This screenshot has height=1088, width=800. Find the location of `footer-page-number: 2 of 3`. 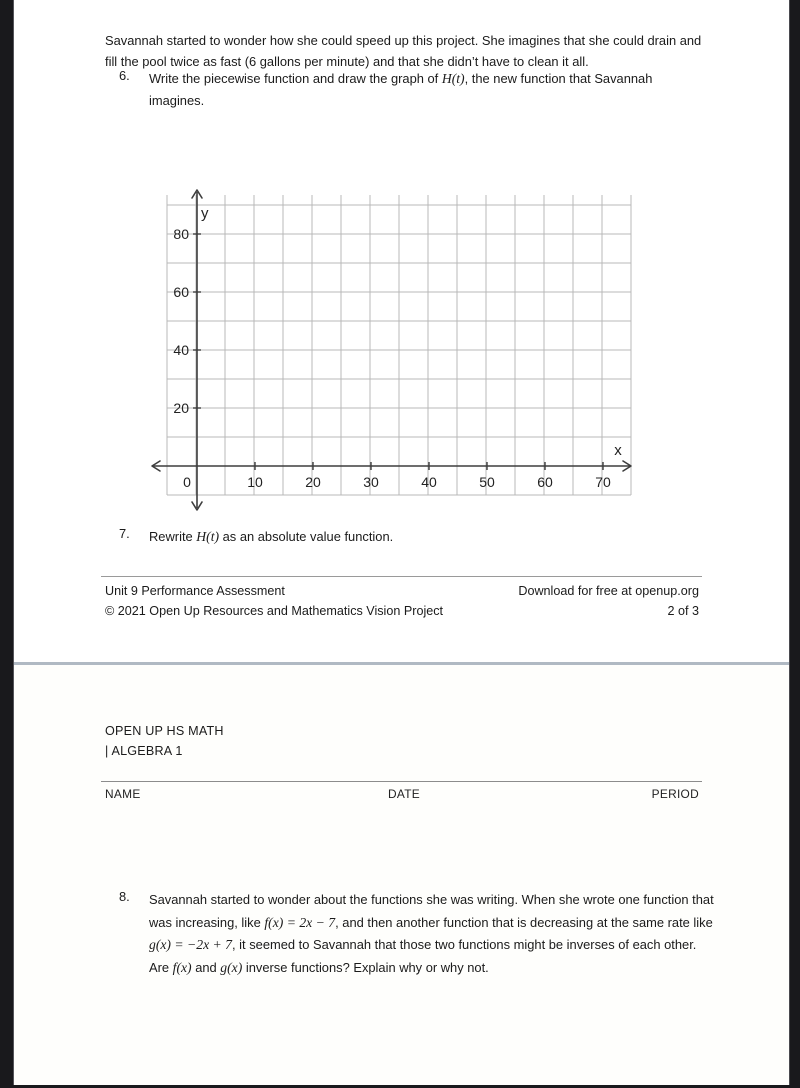

footer-page-number: 2 of 3 is located at coordinates (683, 611).